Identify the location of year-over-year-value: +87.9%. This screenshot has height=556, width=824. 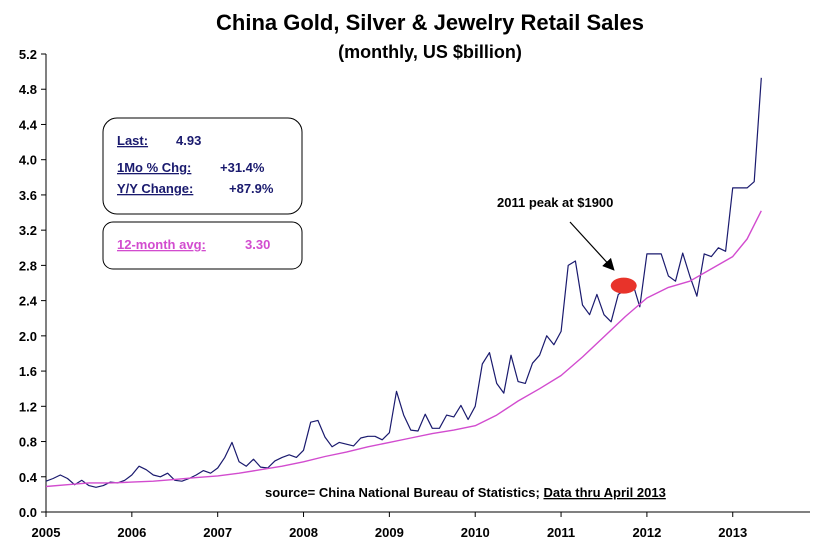
(251, 188).